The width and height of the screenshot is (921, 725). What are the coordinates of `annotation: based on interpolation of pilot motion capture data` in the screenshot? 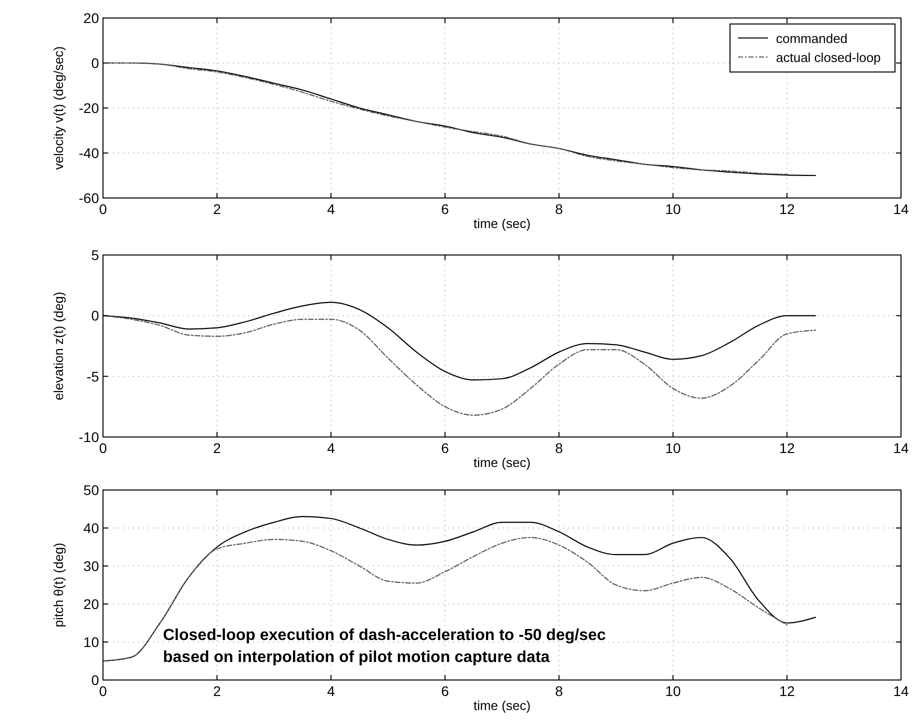 It's located at (356, 657).